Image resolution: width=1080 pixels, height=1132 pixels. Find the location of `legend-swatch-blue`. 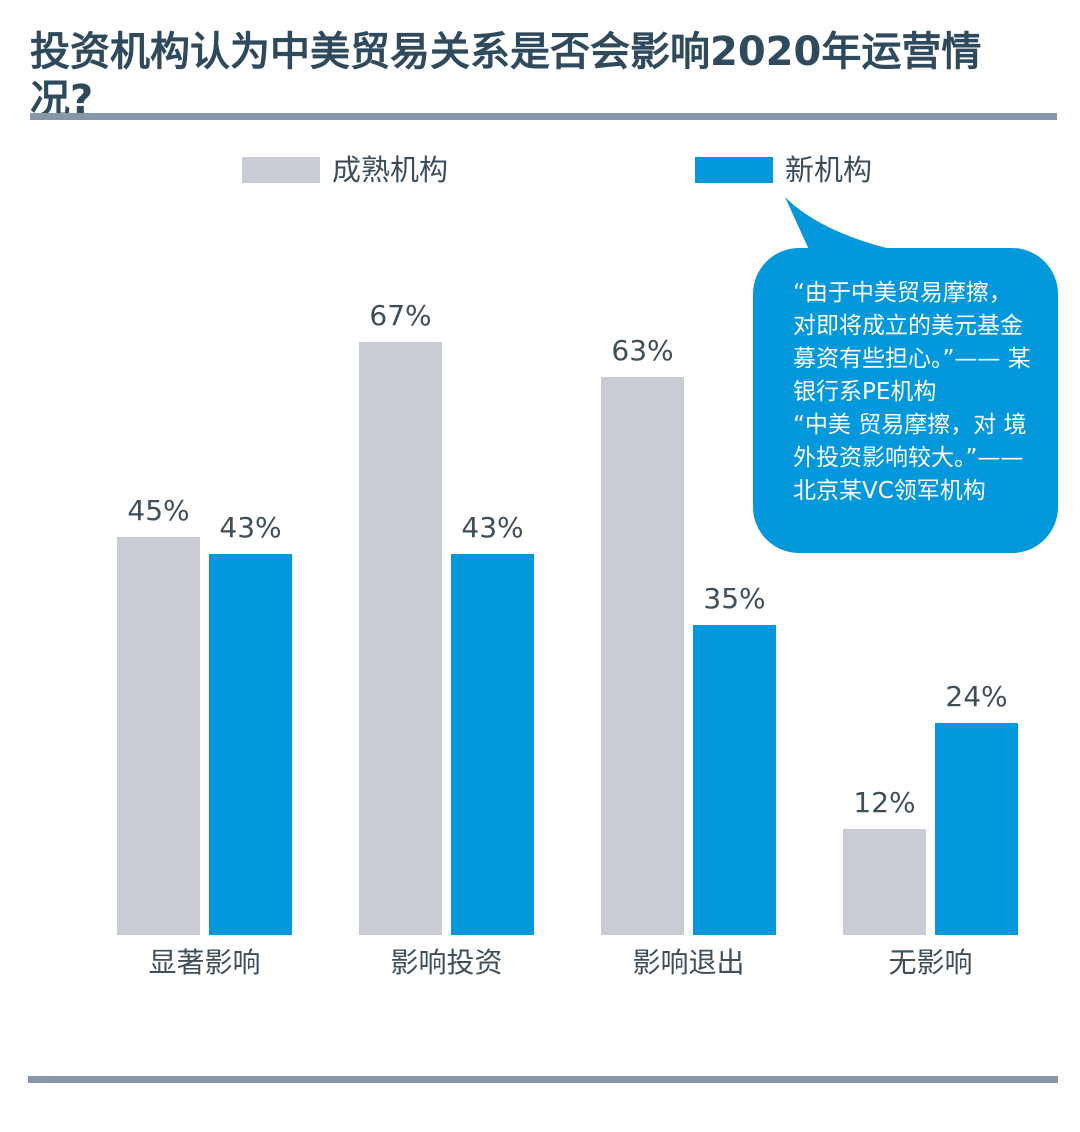

legend-swatch-blue is located at coordinates (734, 170).